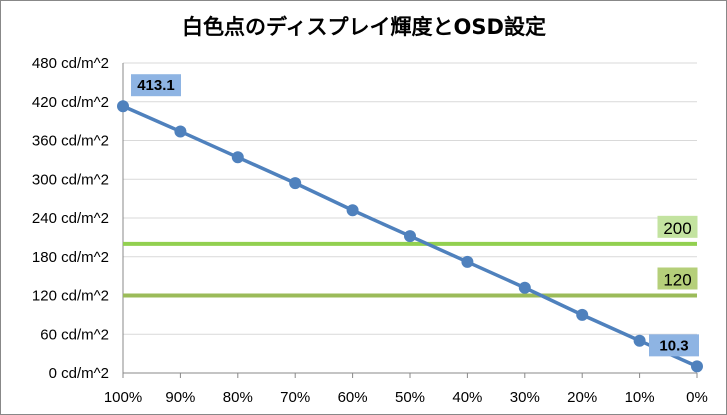 Image resolution: width=727 pixels, height=415 pixels. What do you see at coordinates (70, 63) in the screenshot?
I see `y-tick-label: 480 cd/m^2` at bounding box center [70, 63].